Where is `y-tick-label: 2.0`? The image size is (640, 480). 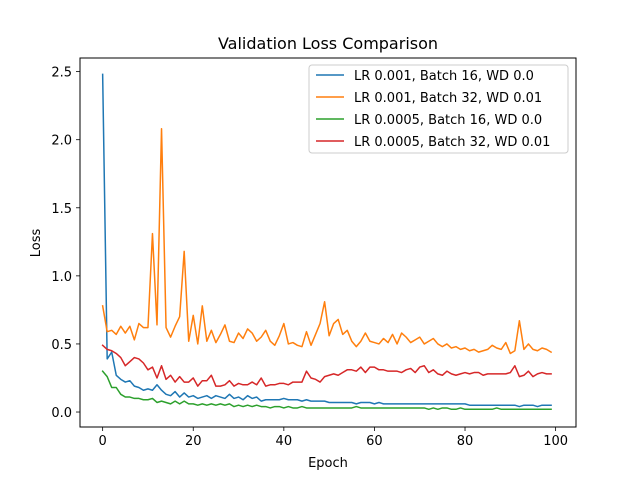 y-tick-label: 2.0 is located at coordinates (61, 141).